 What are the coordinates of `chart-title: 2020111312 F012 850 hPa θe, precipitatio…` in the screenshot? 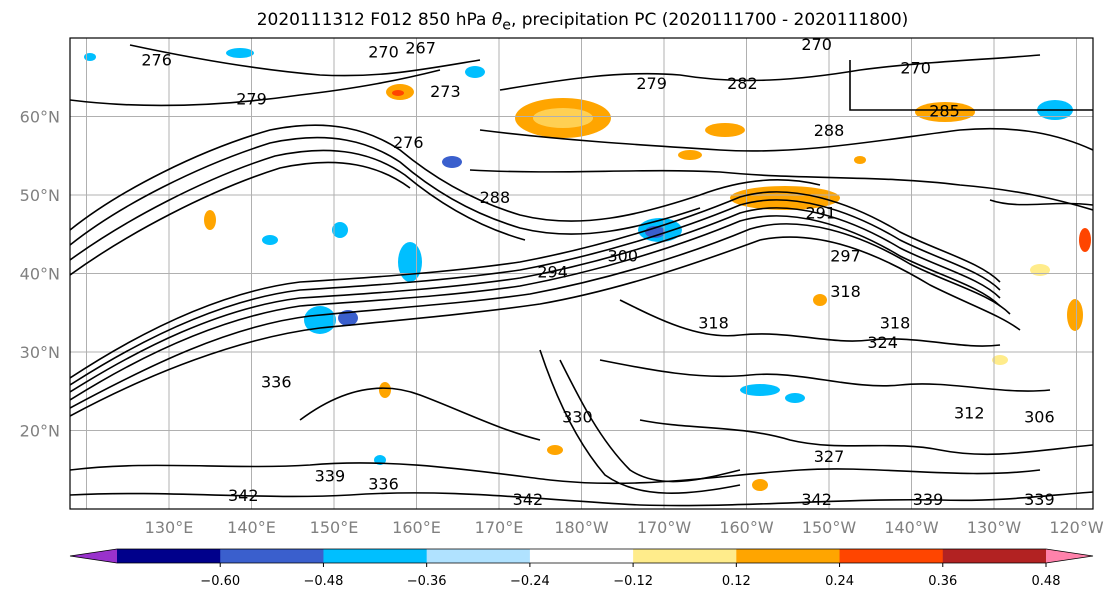 It's located at (582, 22).